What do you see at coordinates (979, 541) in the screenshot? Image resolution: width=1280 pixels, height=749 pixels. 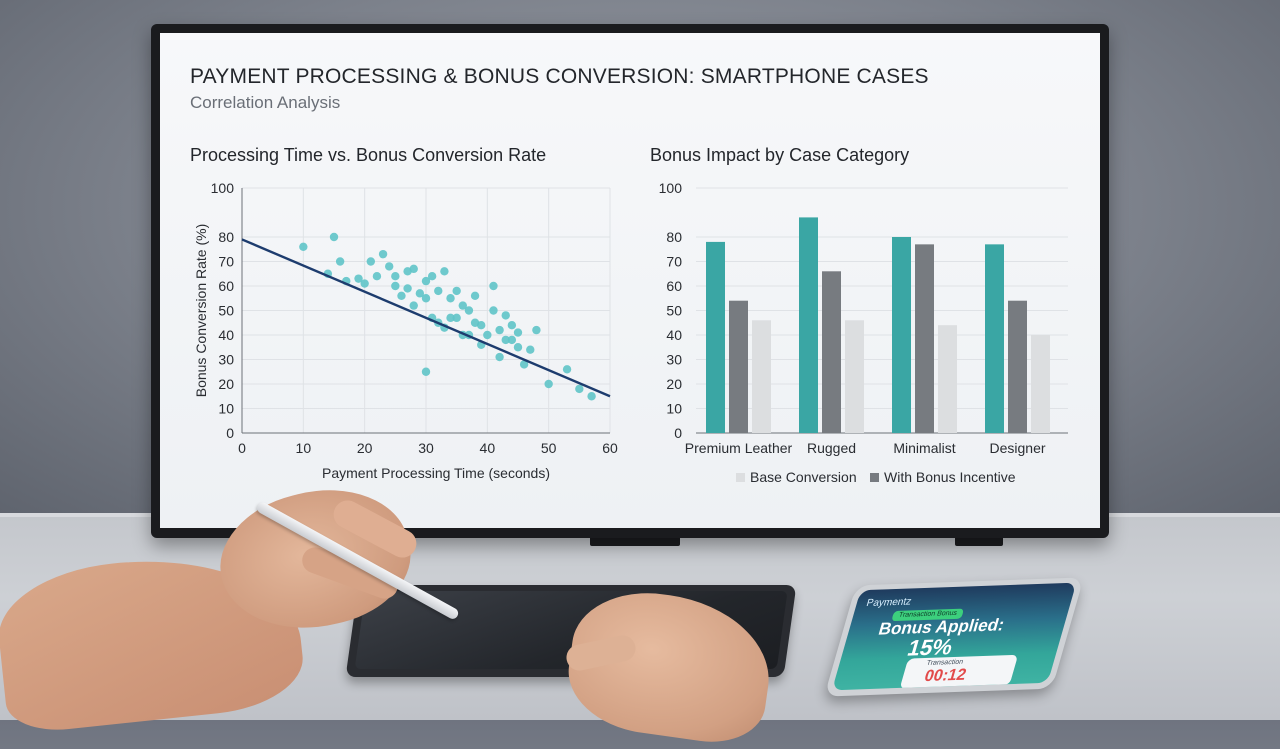 I see `monitor-foot-right` at bounding box center [979, 541].